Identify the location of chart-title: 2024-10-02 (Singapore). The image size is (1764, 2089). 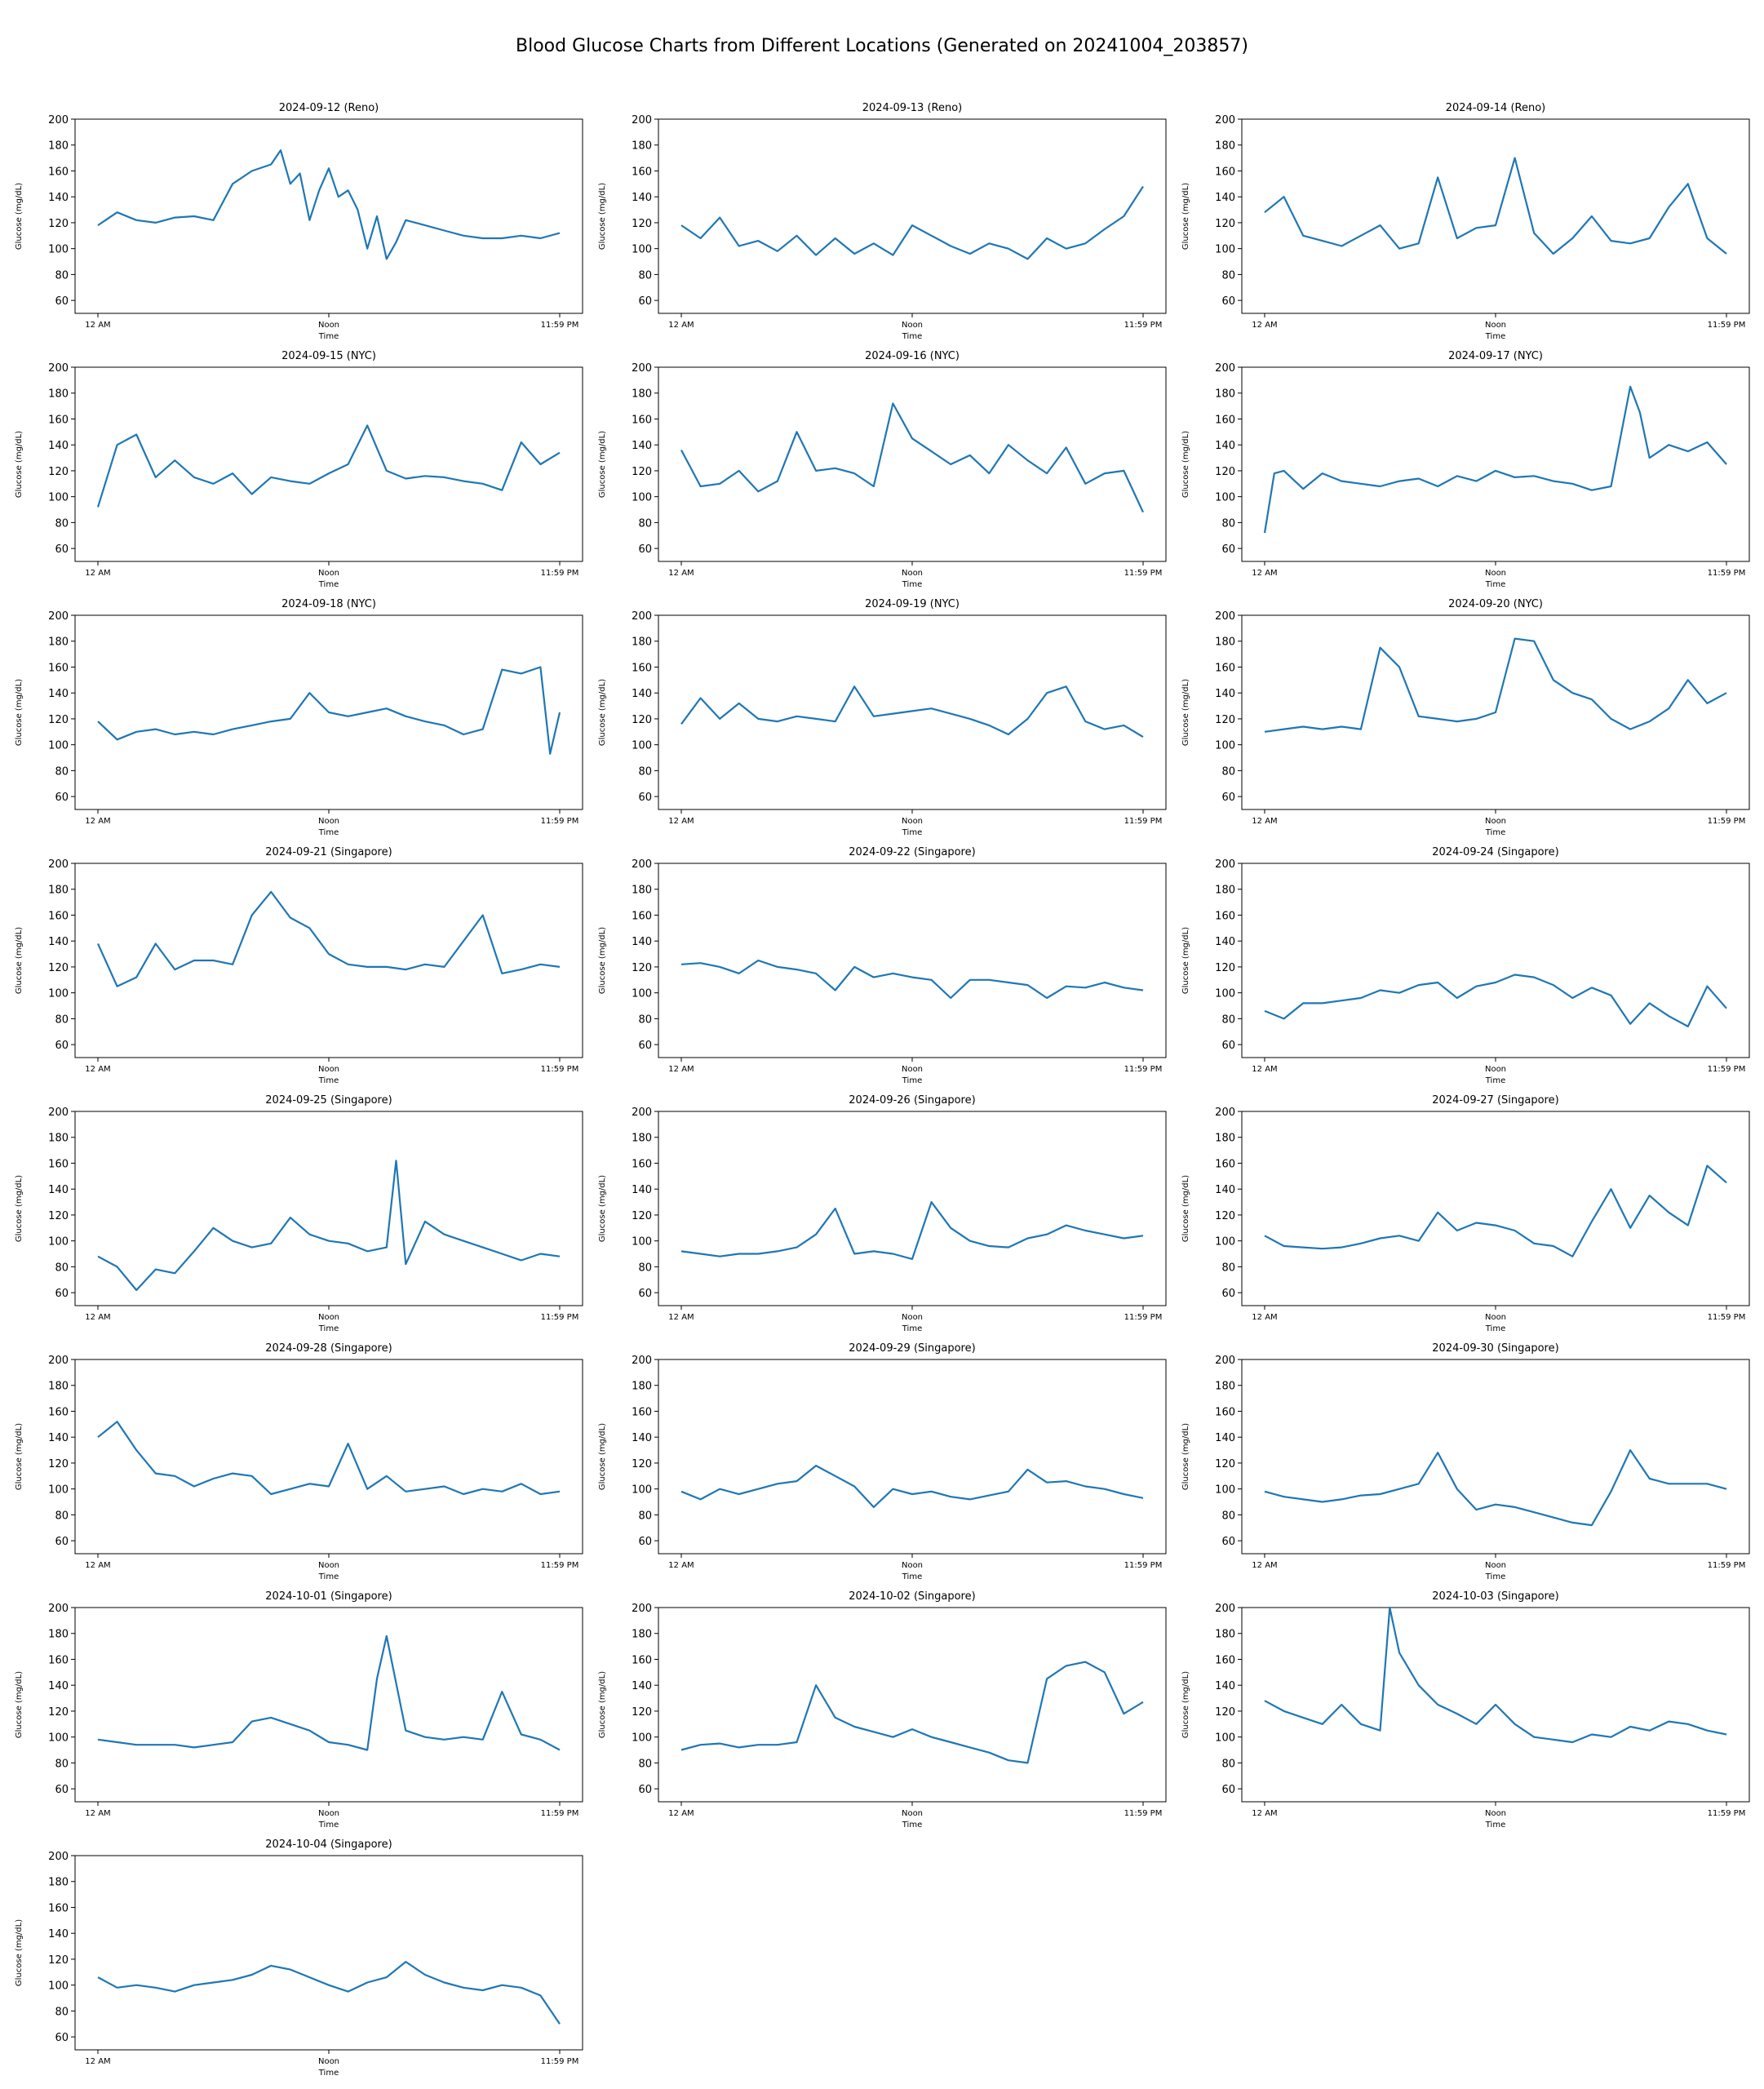
(912, 1596).